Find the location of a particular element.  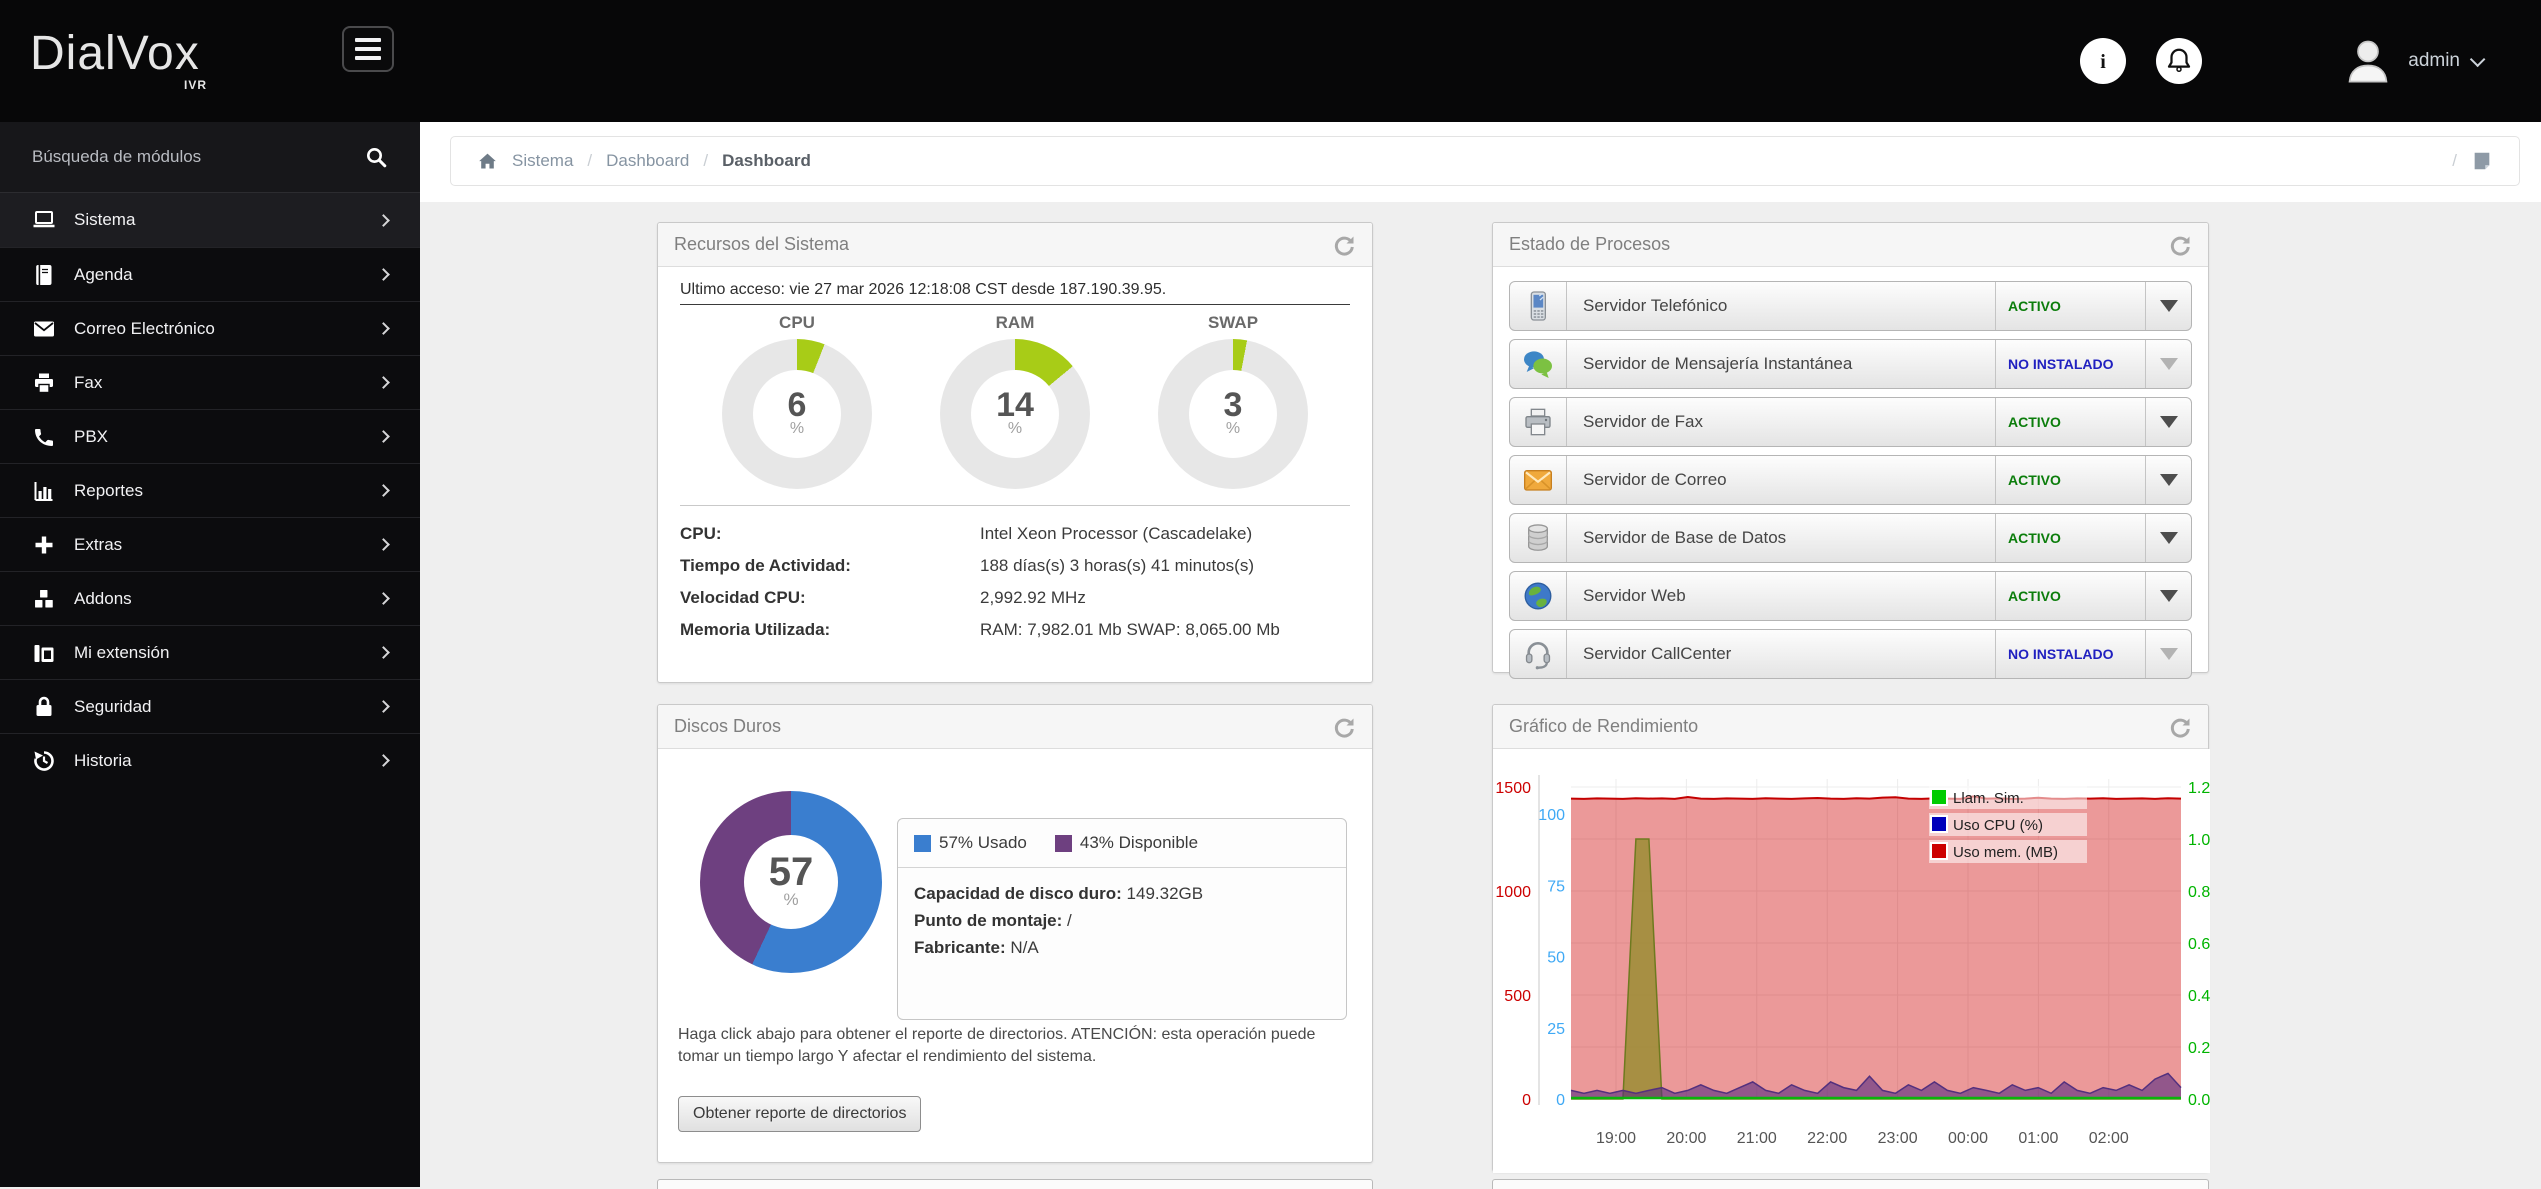

mobile-phone-icon is located at coordinates (1538, 306).